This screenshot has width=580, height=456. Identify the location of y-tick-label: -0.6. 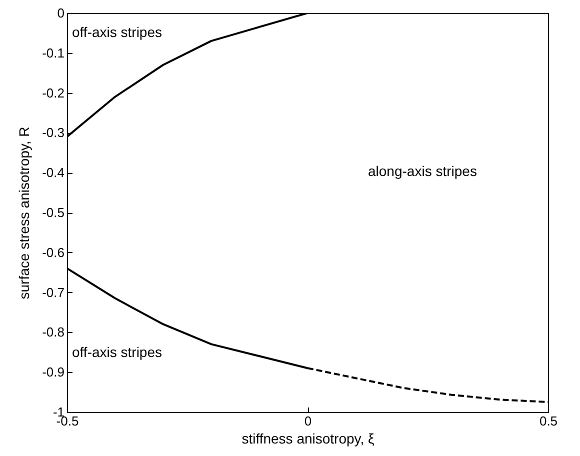
(53, 252).